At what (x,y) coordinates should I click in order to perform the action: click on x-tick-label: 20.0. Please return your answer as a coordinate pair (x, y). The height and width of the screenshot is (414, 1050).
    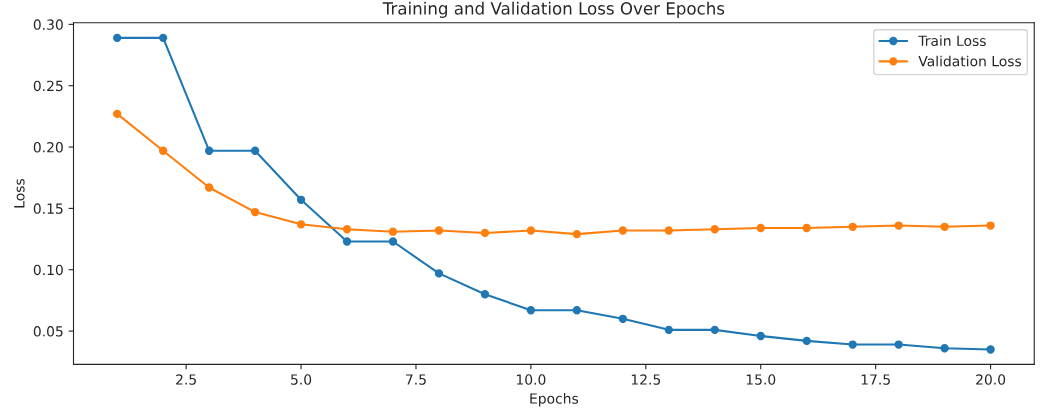
    Looking at the image, I should click on (991, 379).